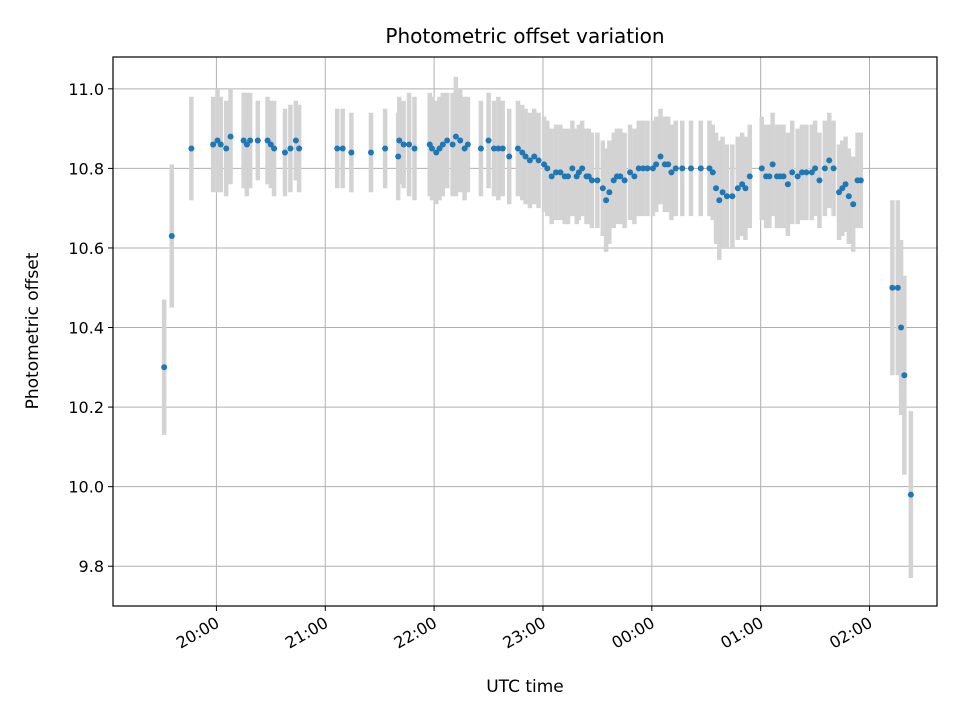 The image size is (960, 720). What do you see at coordinates (741, 633) in the screenshot?
I see `x-tick-label: 01:00` at bounding box center [741, 633].